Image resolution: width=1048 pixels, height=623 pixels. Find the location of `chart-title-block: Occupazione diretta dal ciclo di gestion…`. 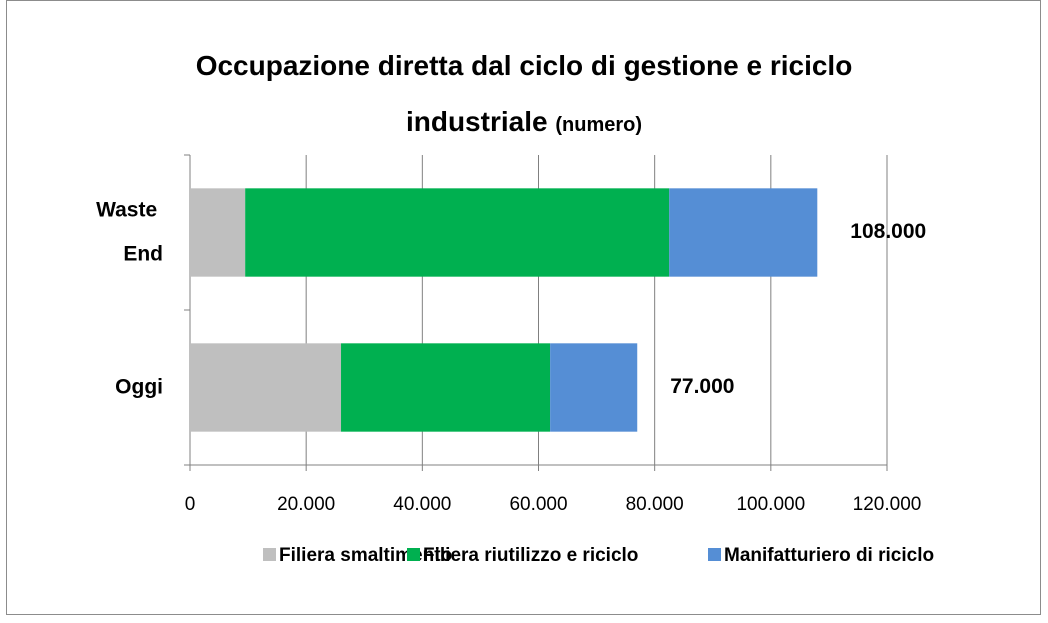

chart-title-block: Occupazione diretta dal ciclo di gestion… is located at coordinates (524, 95).